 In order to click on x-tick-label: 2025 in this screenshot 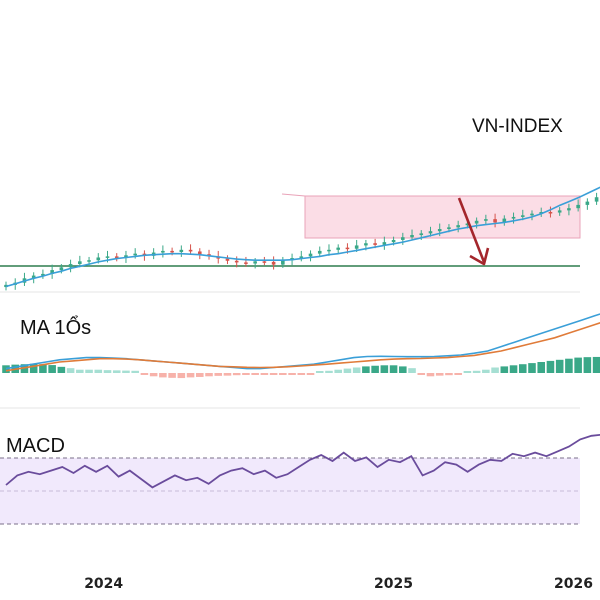, I will do `click(393, 584)`.